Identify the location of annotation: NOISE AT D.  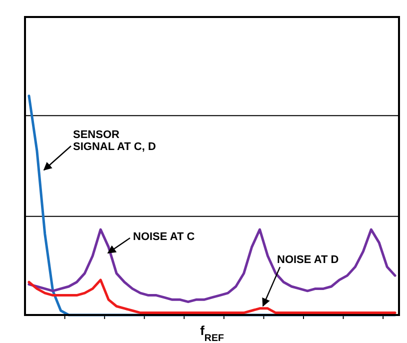
(308, 260).